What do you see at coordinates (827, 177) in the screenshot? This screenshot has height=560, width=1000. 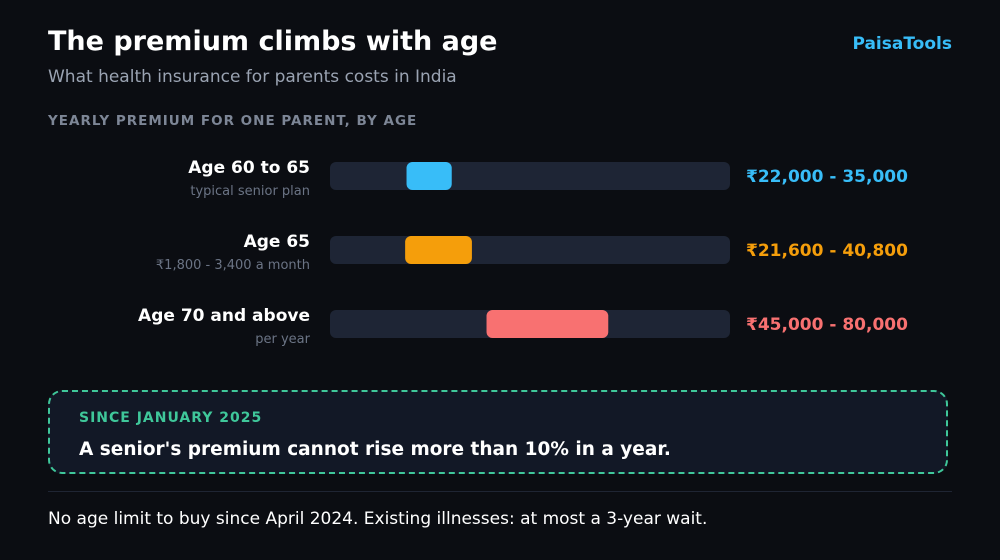 I see `range-label: ₹22,000 - 35,000` at bounding box center [827, 177].